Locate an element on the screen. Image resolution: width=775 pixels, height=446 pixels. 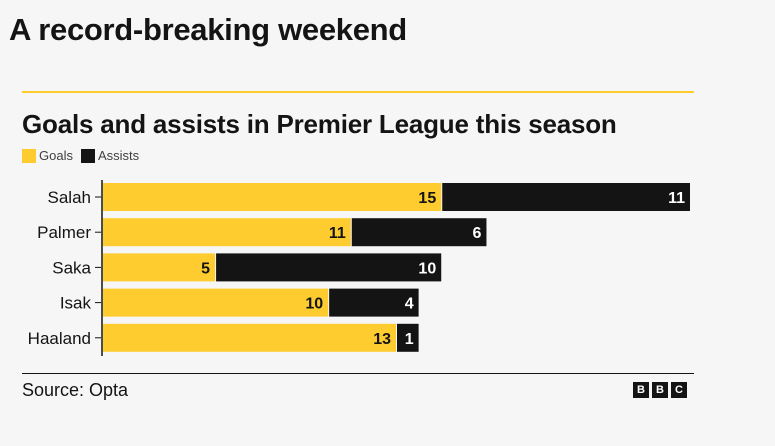
bar-goals-palmer is located at coordinates (227, 232).